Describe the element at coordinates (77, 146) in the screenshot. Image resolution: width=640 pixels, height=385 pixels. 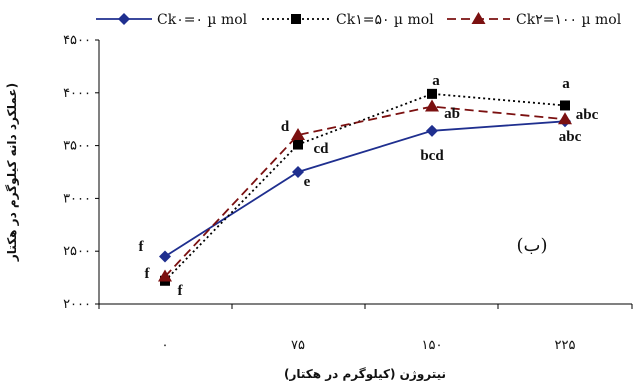
I see `y-tick-label: ۳۵۰۰` at that location.